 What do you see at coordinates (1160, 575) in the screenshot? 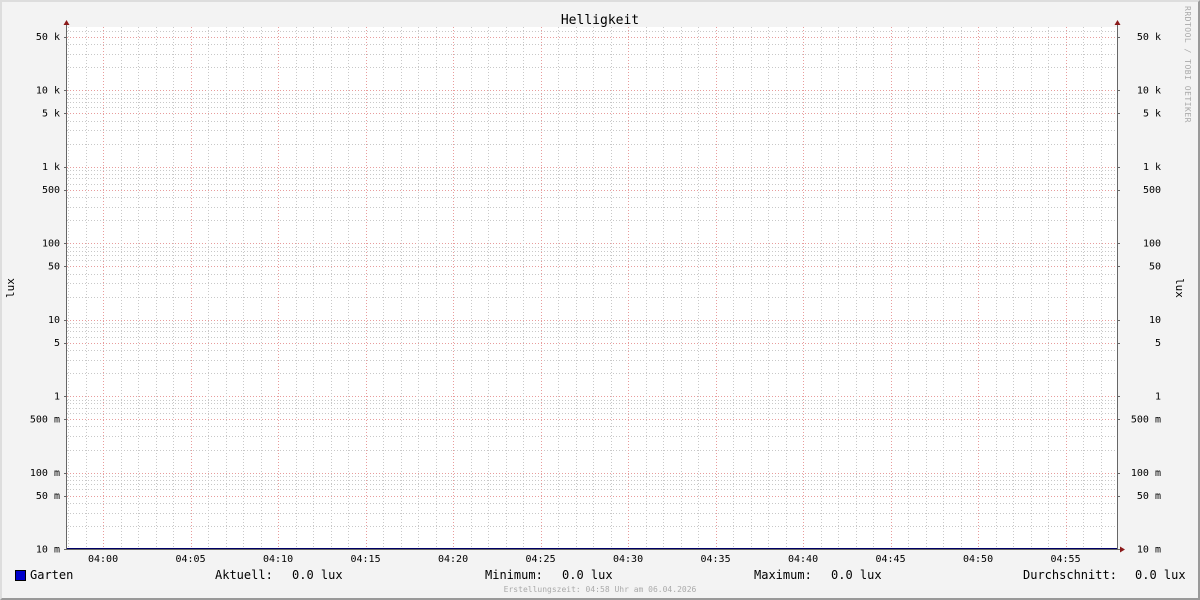
I see `legend-avg-value: 0.0 lux` at bounding box center [1160, 575].